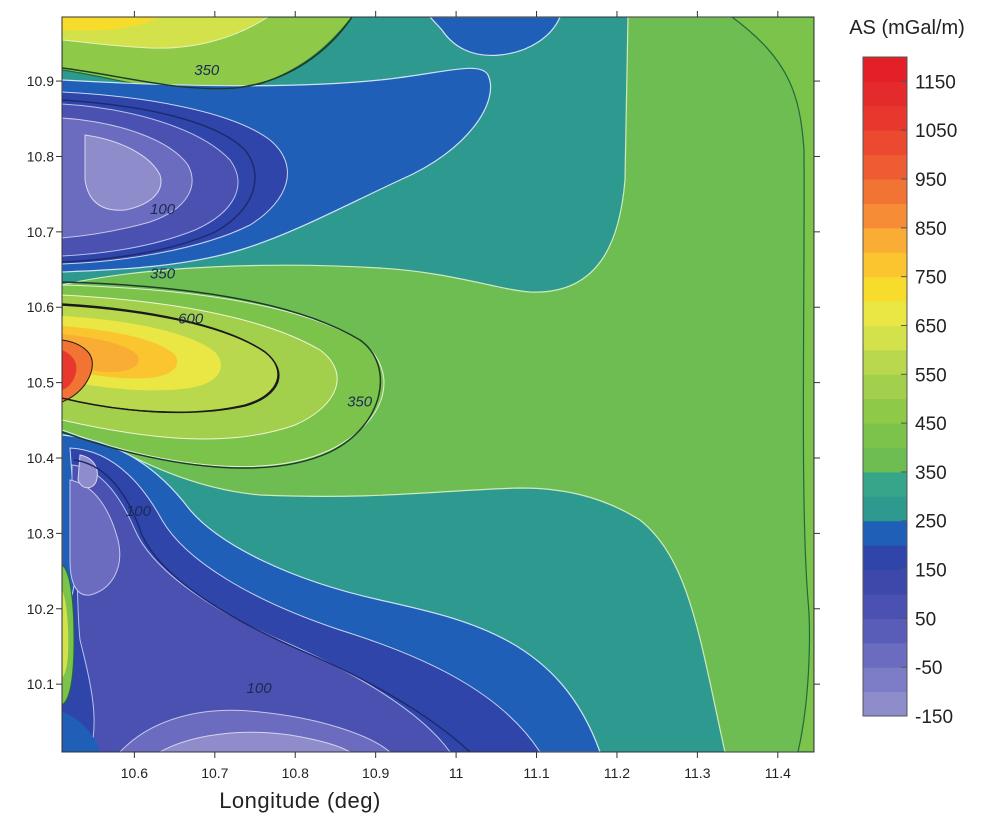  What do you see at coordinates (778, 773) in the screenshot?
I see `x-tick-label: 11.4` at bounding box center [778, 773].